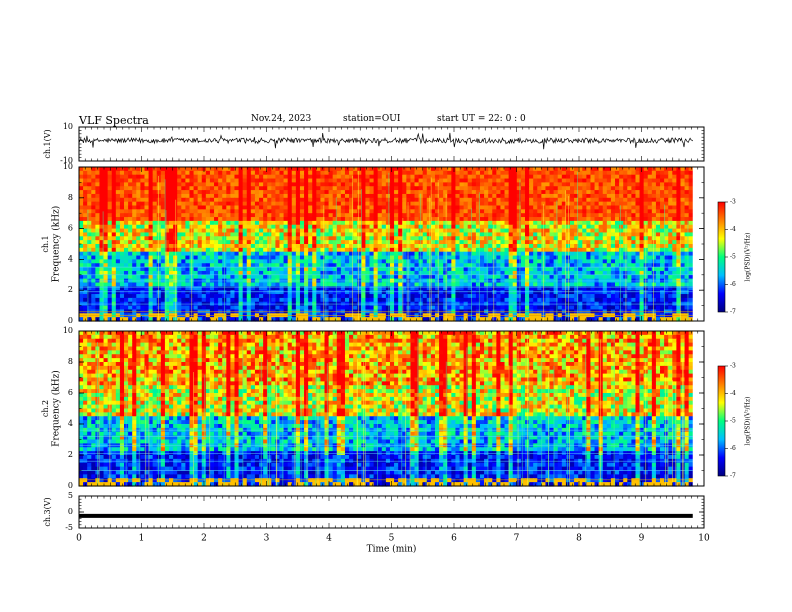 This screenshot has width=792, height=612. Describe the element at coordinates (517, 539) in the screenshot. I see `xtick-label: 7` at that location.